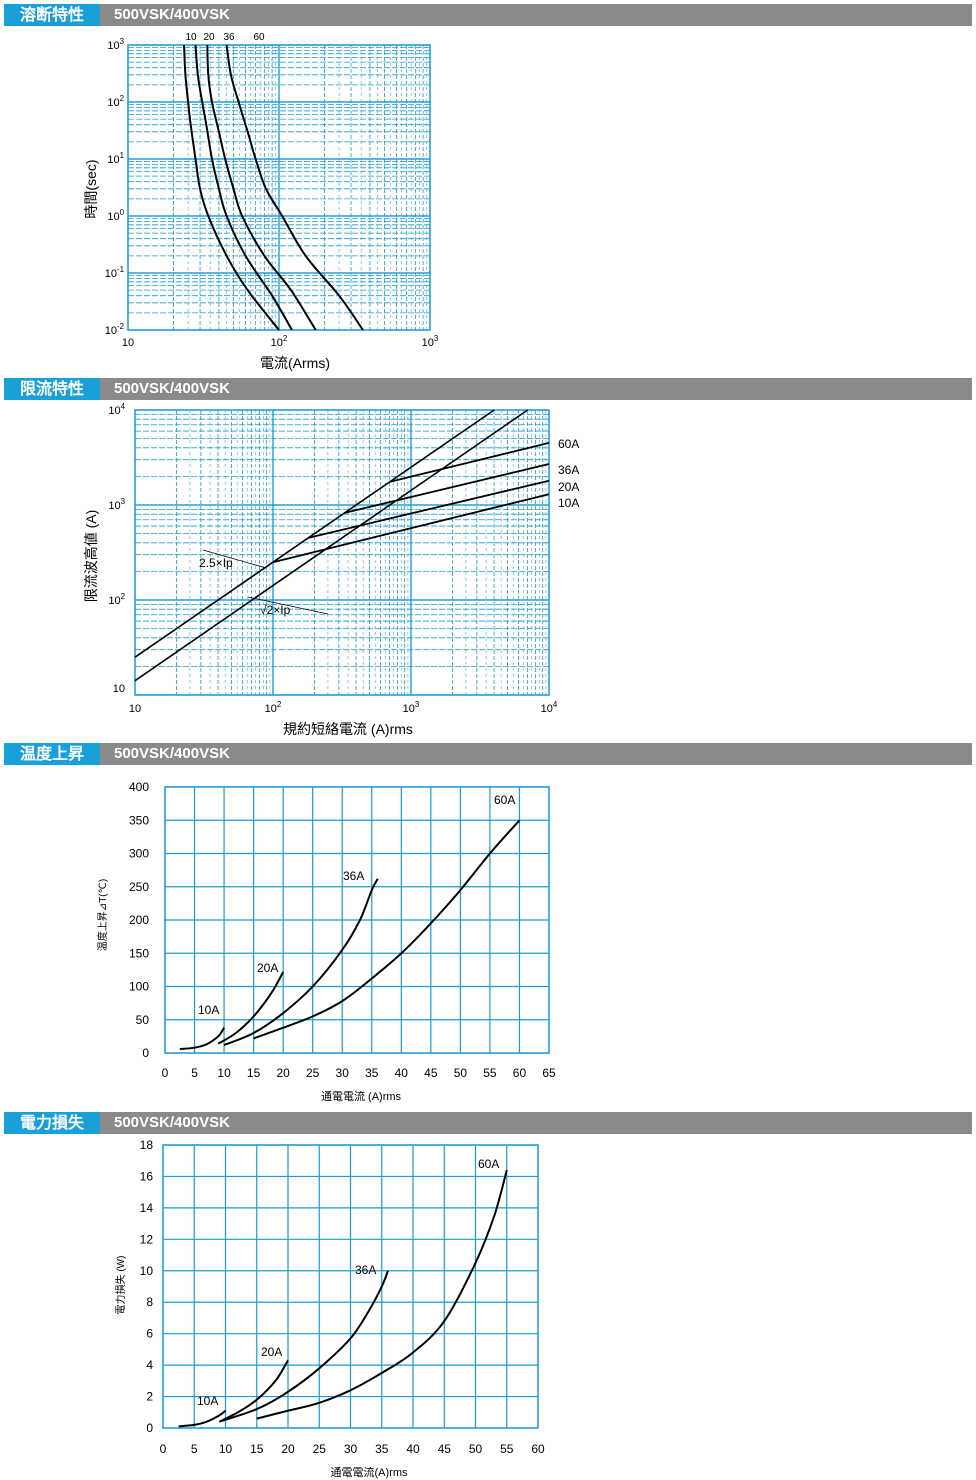  Describe the element at coordinates (147, 1239) in the screenshot. I see `y-tick-label: 12` at that location.